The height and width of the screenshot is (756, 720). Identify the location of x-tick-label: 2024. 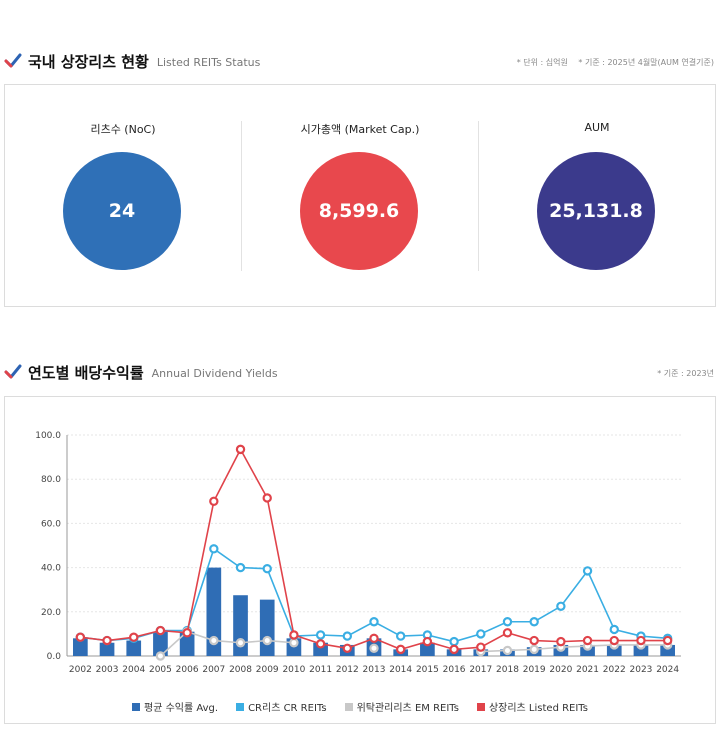
(667, 670).